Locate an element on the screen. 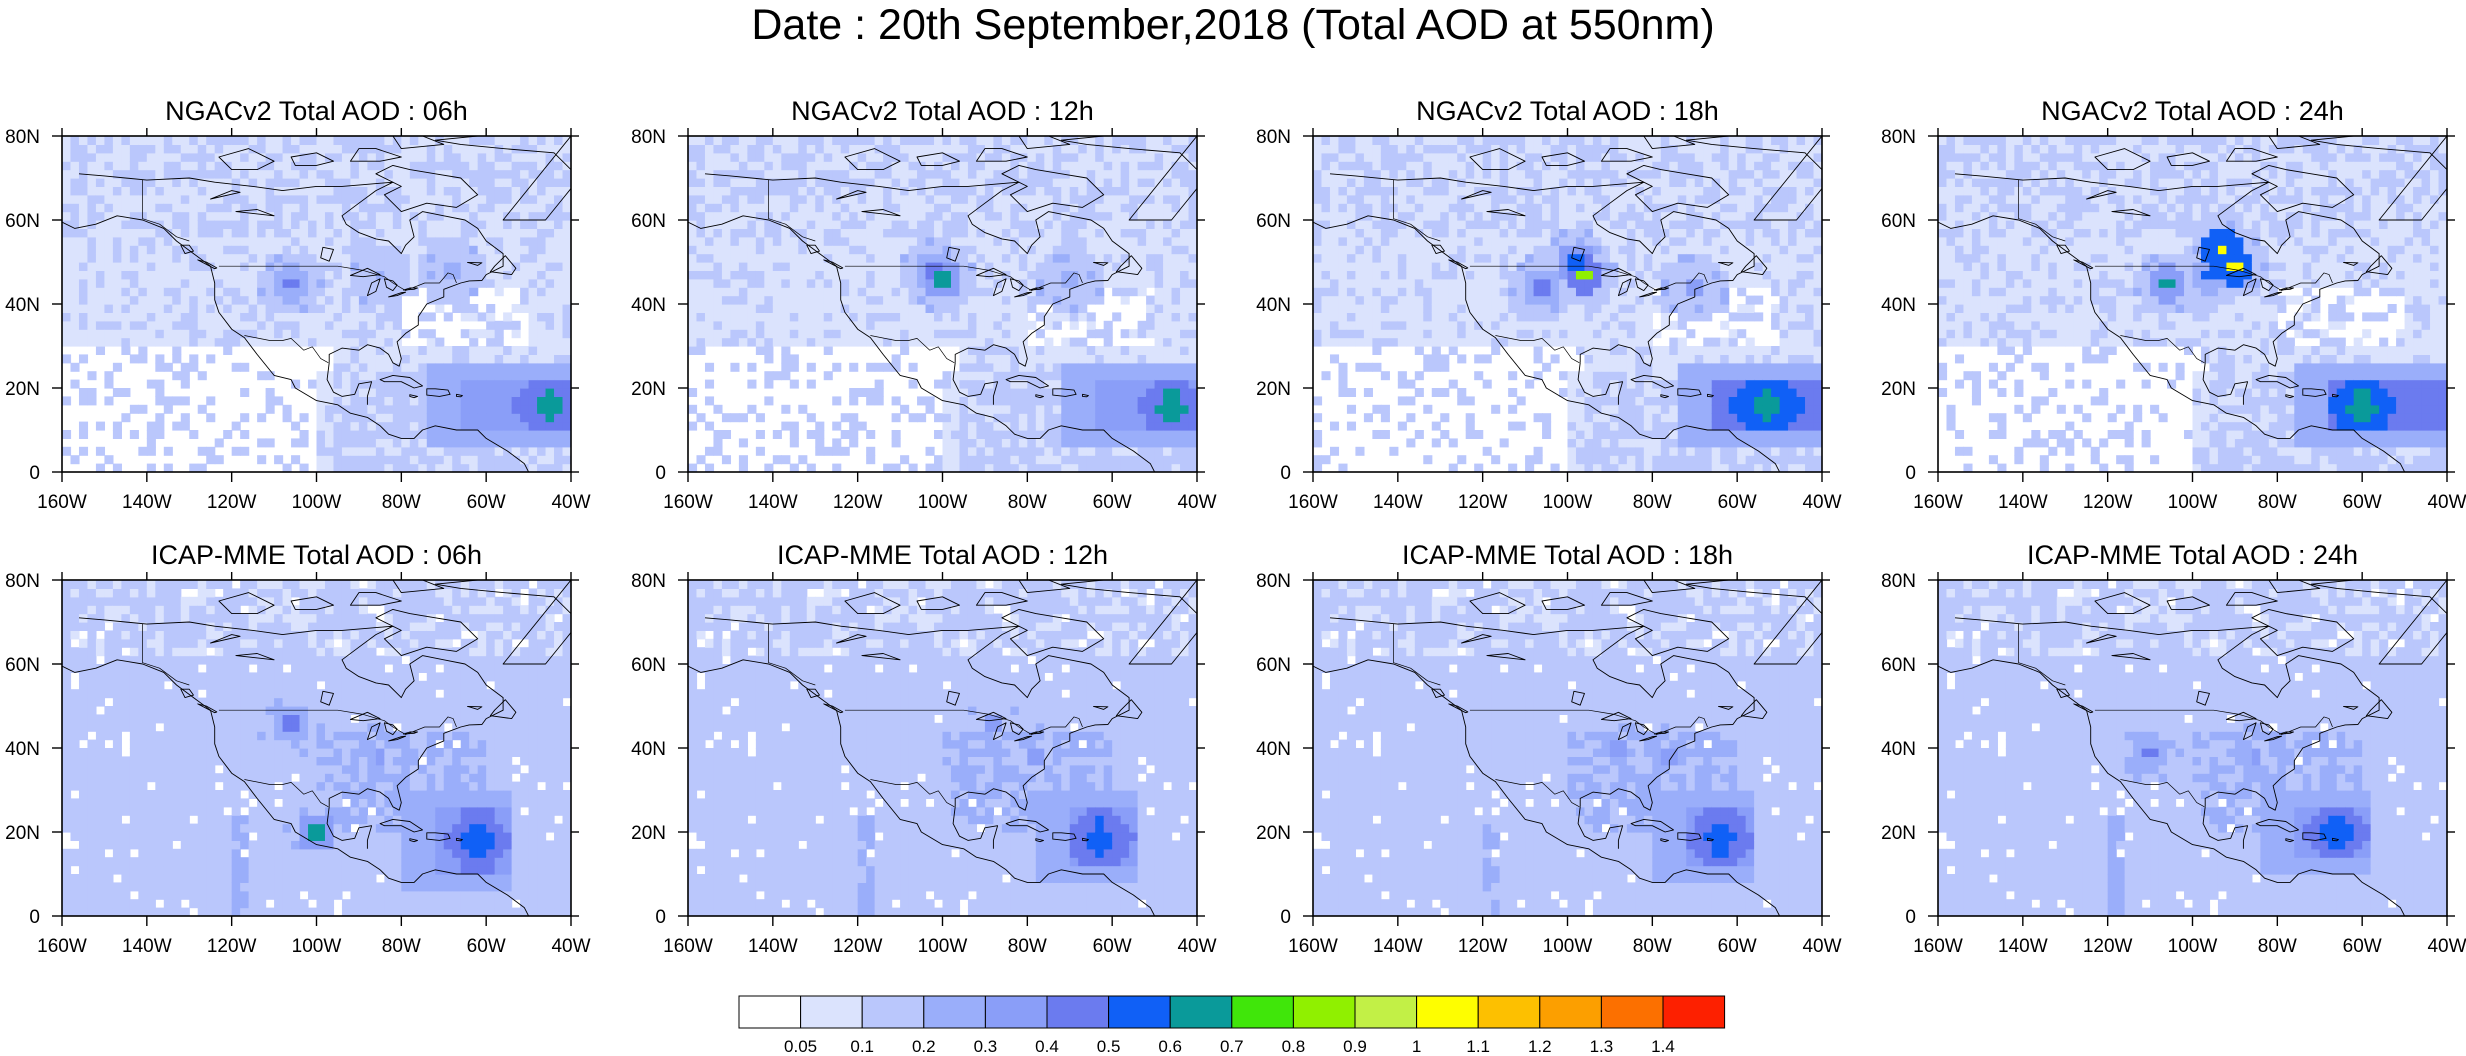 Image resolution: width=2466 pixels, height=1056 pixels. panel-title: ICAP-MME Total AOD : 12h is located at coordinates (942, 555).